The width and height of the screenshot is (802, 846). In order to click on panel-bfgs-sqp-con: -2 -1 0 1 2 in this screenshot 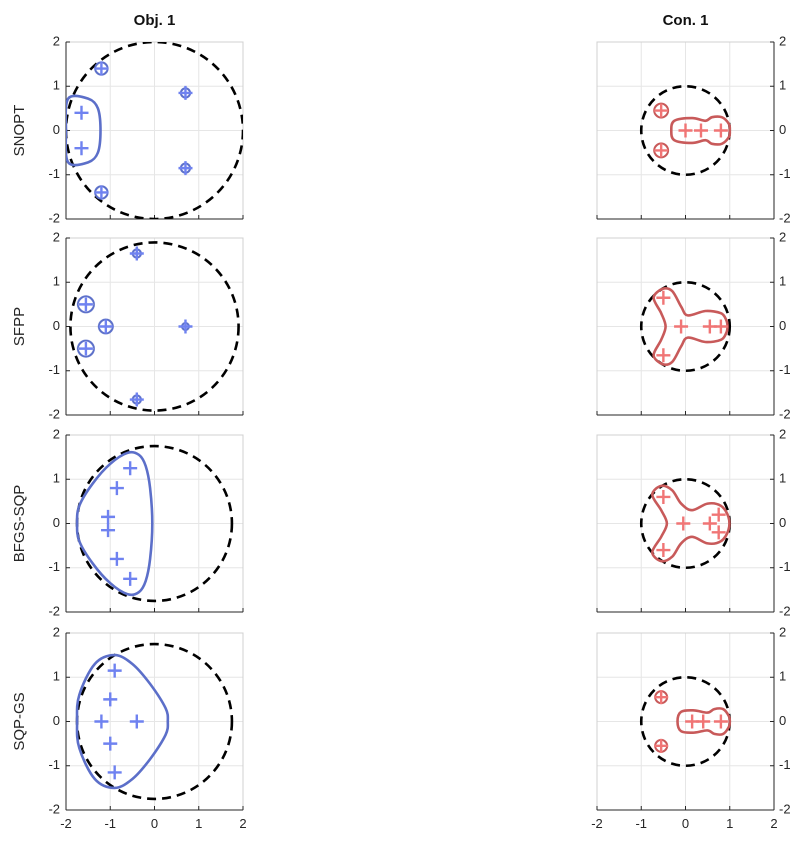, I will do `click(693, 522)`.